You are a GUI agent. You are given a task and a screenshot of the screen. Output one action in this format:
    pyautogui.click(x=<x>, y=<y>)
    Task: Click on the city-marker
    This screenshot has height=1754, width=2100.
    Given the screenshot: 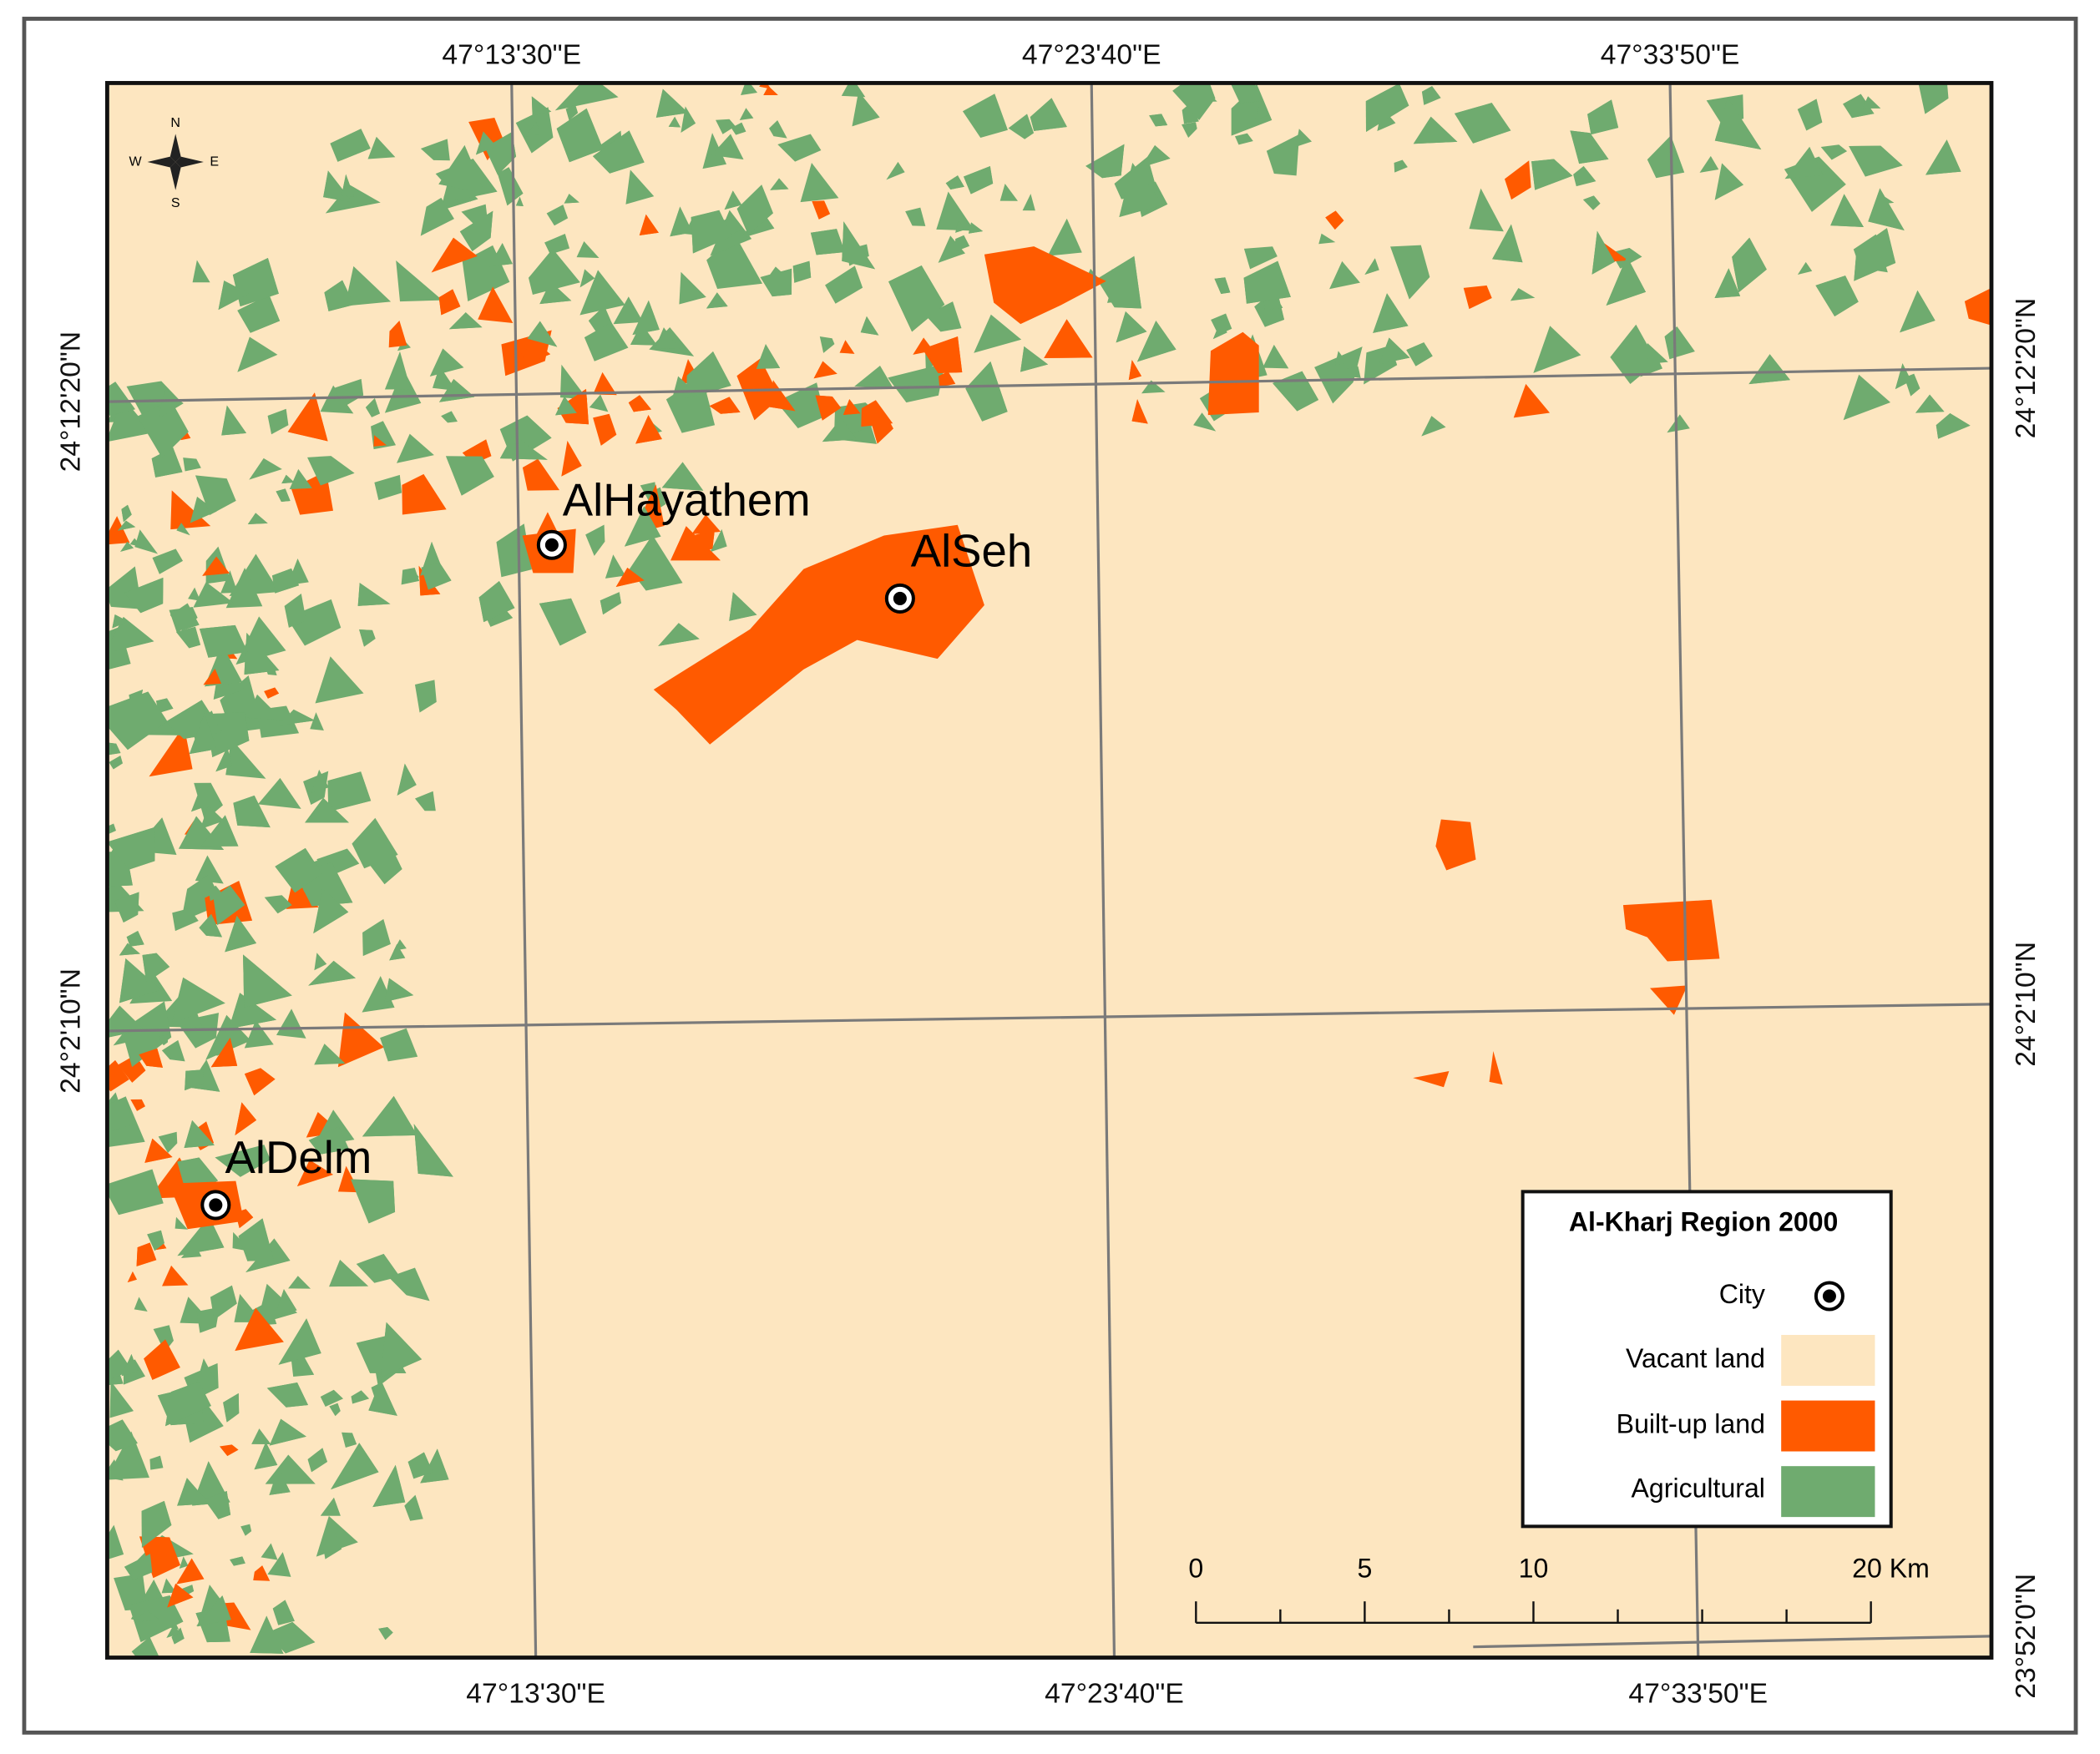 What is the action you would take?
    pyautogui.click(x=899, y=598)
    